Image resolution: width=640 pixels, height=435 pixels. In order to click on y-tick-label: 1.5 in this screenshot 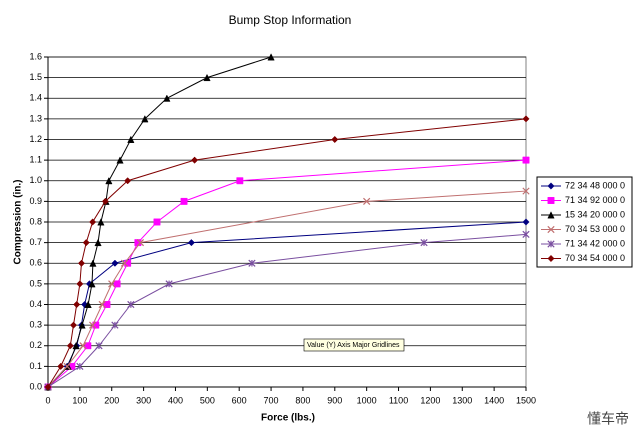, I will do `click(35, 77)`.